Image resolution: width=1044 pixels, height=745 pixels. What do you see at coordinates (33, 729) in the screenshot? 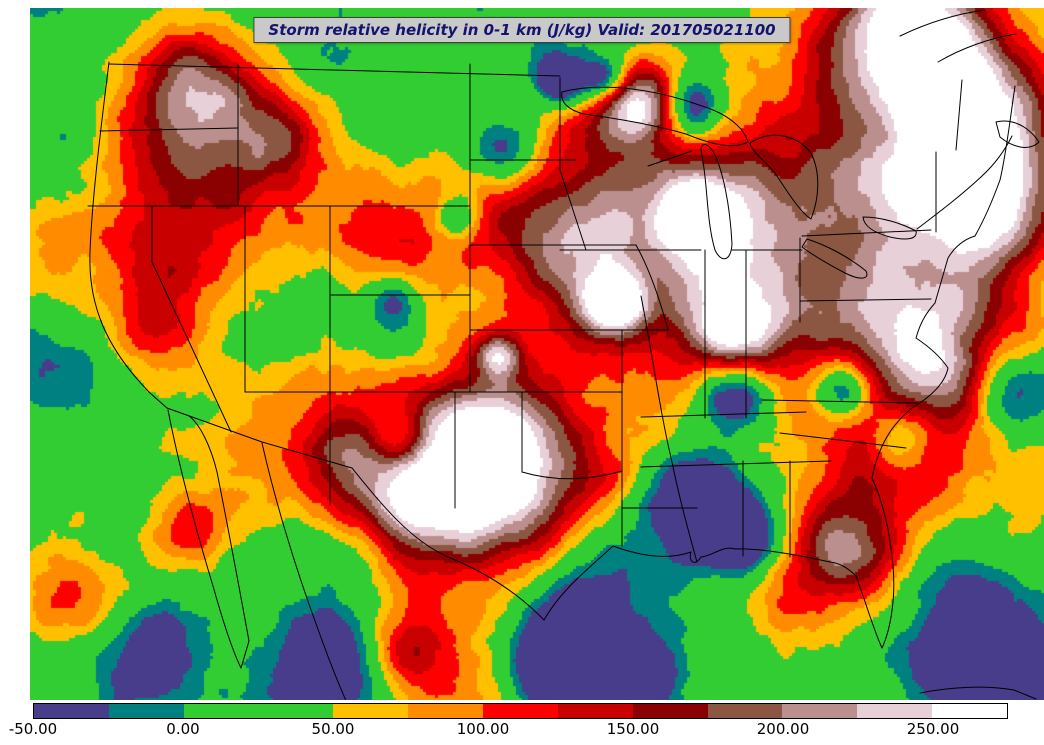
I see `colorbar-tick--50: -50.00` at bounding box center [33, 729].